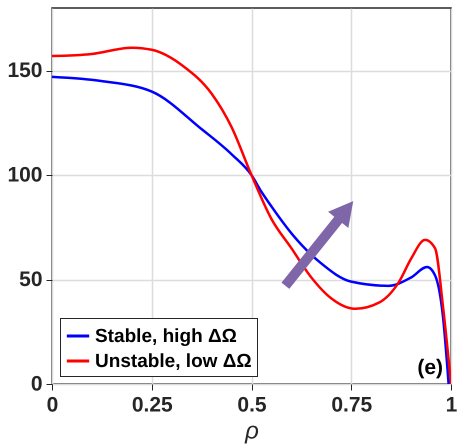  Describe the element at coordinates (24, 70) in the screenshot. I see `y-tick-label: 150` at that location.